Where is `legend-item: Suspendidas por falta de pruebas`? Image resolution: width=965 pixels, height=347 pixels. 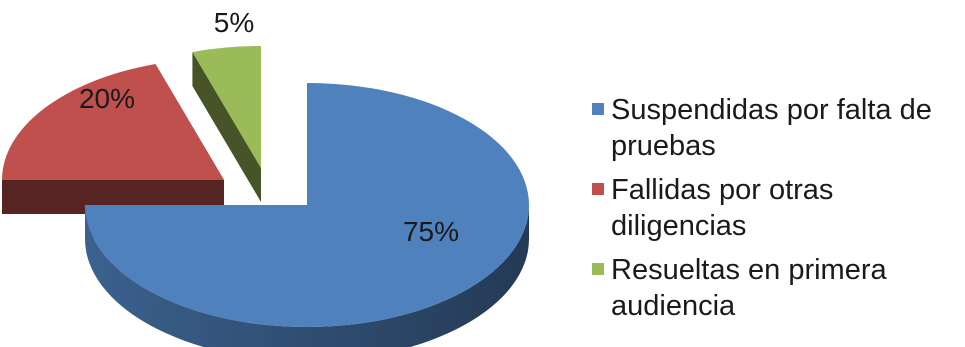 legend-item: Suspendidas por falta de pruebas is located at coordinates (777, 128).